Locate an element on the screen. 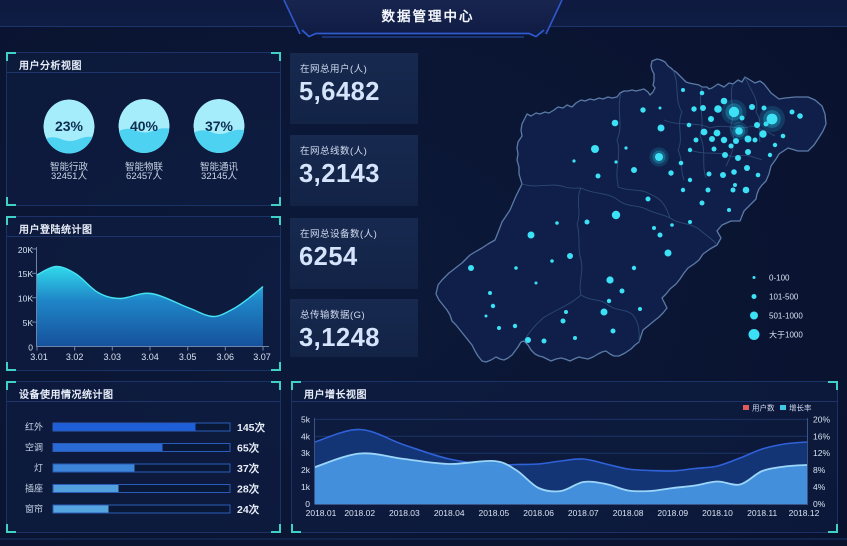 The width and height of the screenshot is (847, 546). svg-text: 3.06 is located at coordinates (226, 357).